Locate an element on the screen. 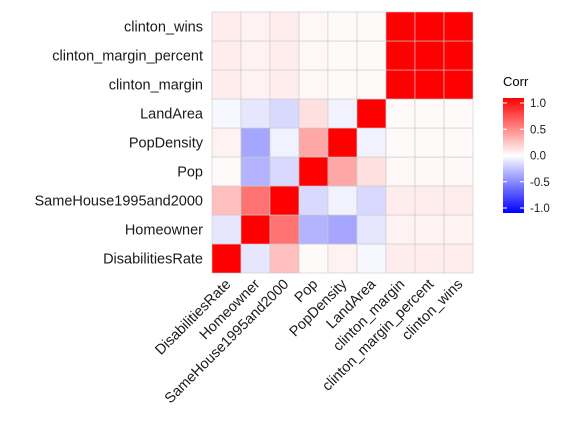 The width and height of the screenshot is (576, 430). heatmap-cell-SameHouse1995and2000-SameHouse1995and2000 is located at coordinates (284, 200).